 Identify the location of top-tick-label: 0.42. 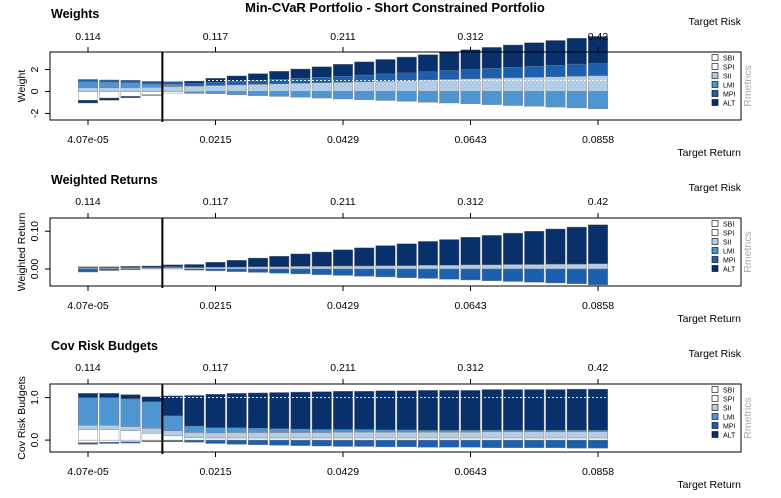
(598, 37).